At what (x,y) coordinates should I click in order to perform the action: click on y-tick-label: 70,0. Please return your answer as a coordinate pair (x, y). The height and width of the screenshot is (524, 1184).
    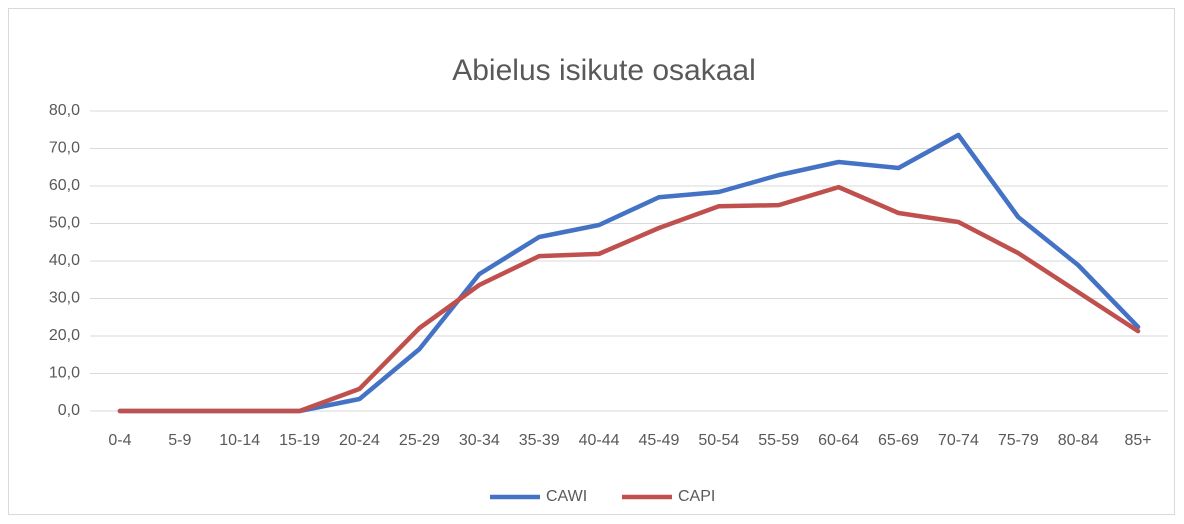
    Looking at the image, I should click on (64, 148).